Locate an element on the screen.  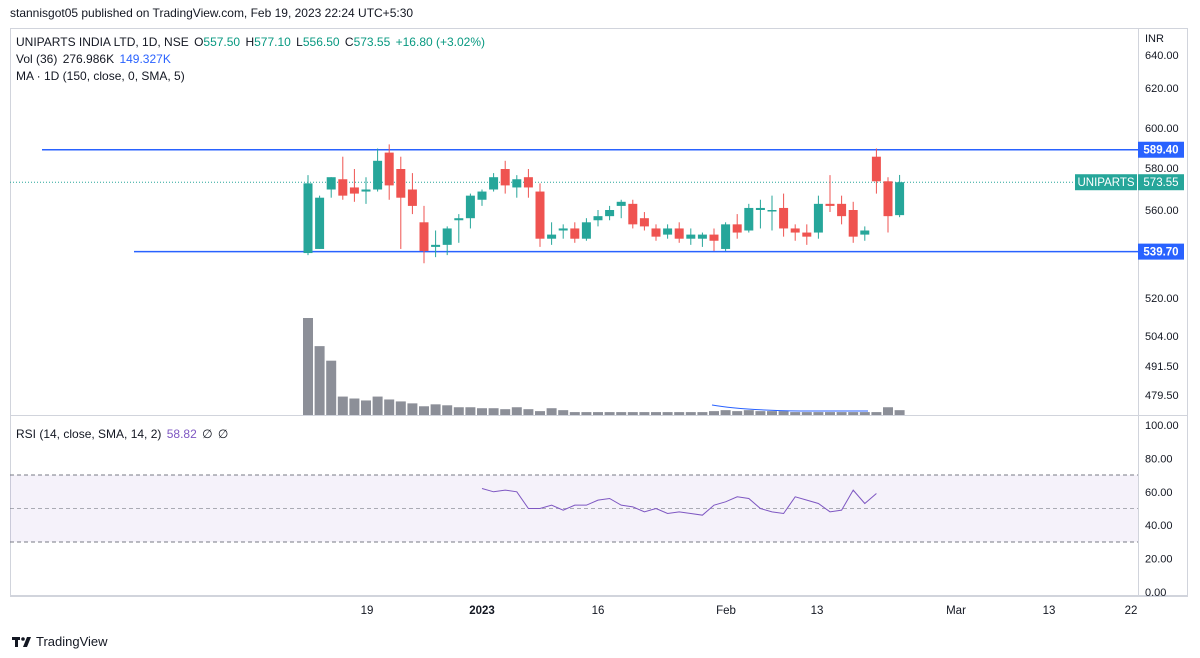
volume-legend: Vol (36) 276.986K 149.327K is located at coordinates (94, 59).